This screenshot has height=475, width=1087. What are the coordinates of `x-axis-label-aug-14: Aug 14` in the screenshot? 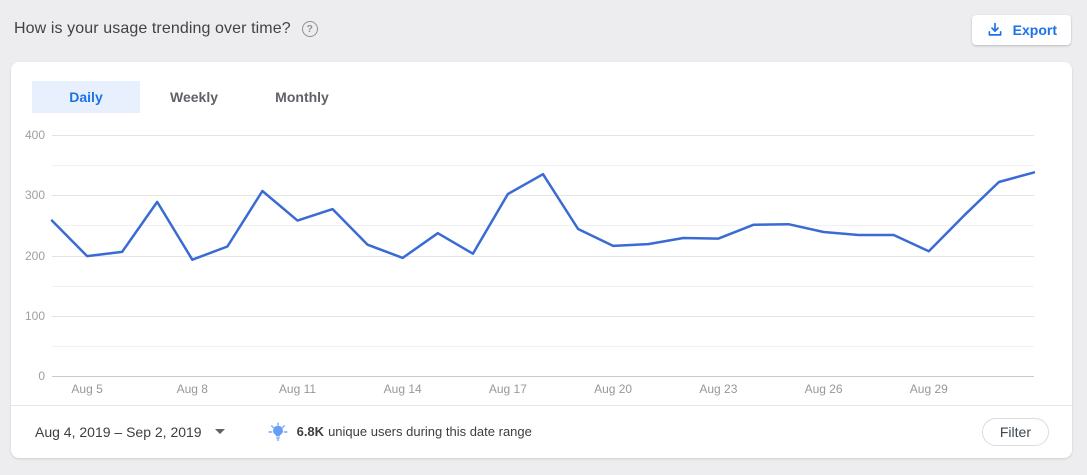 It's located at (402, 389).